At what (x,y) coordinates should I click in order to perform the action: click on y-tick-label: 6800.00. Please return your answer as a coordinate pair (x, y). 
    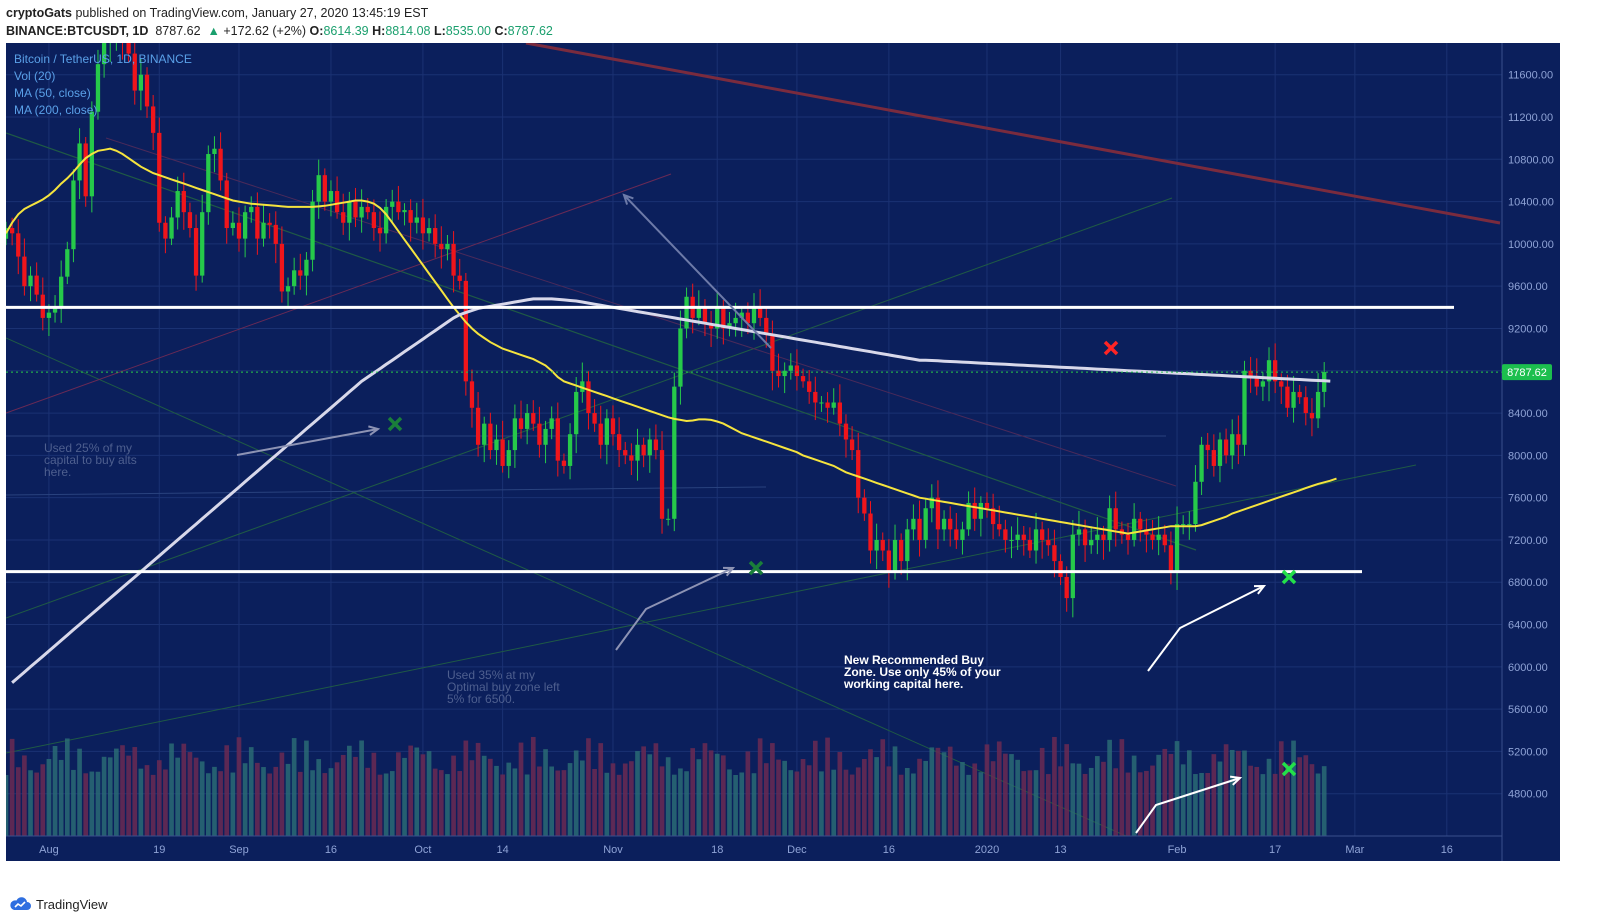
    Looking at the image, I should click on (1528, 583).